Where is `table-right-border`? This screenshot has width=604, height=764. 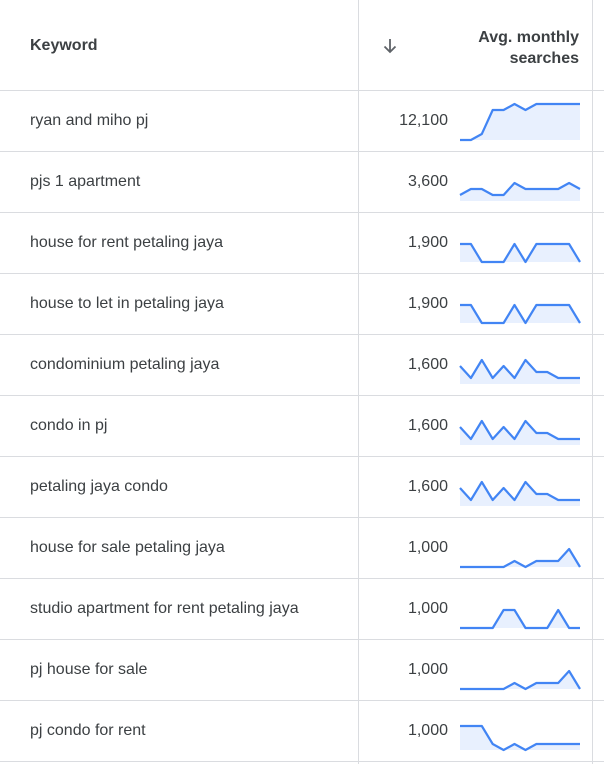
table-right-border is located at coordinates (592, 382).